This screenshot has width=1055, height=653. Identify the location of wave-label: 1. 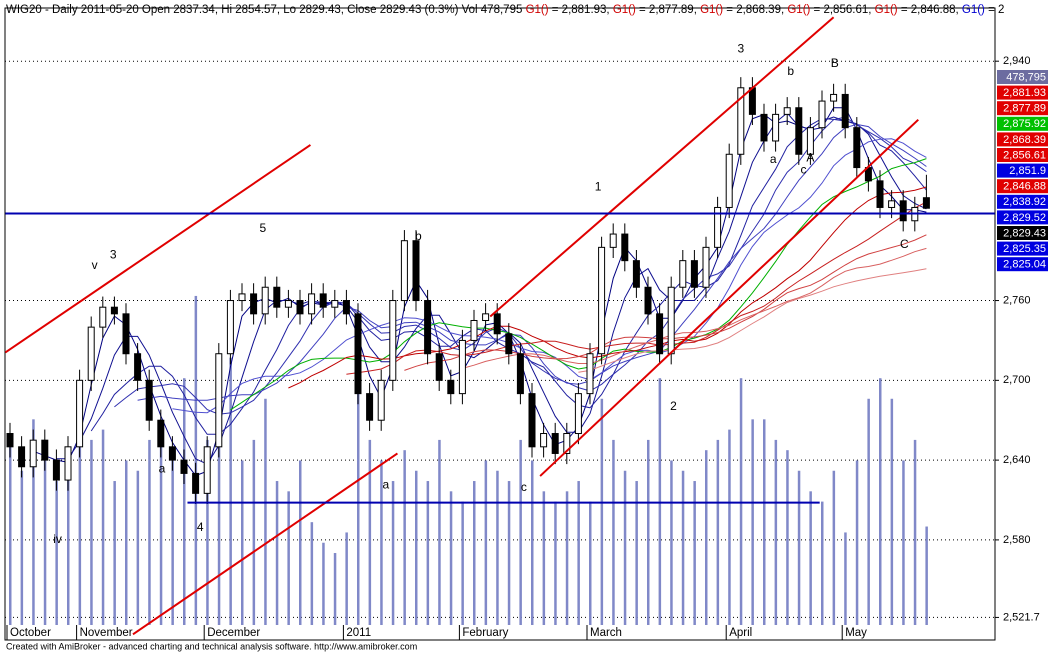
(598, 187).